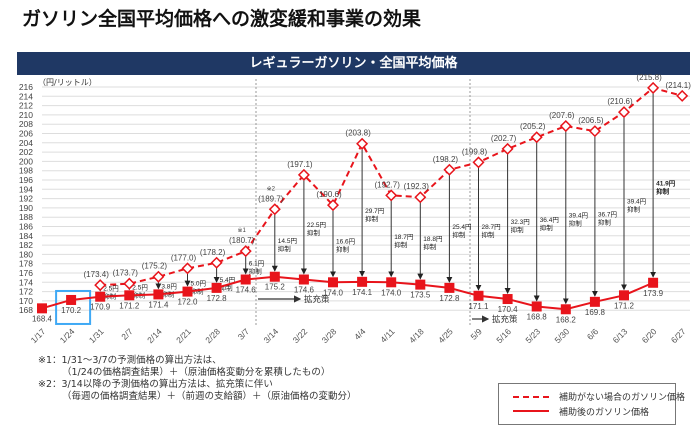  Describe the element at coordinates (461, 227) in the screenshot. I see `suppression-amount: 25.4円` at that location.